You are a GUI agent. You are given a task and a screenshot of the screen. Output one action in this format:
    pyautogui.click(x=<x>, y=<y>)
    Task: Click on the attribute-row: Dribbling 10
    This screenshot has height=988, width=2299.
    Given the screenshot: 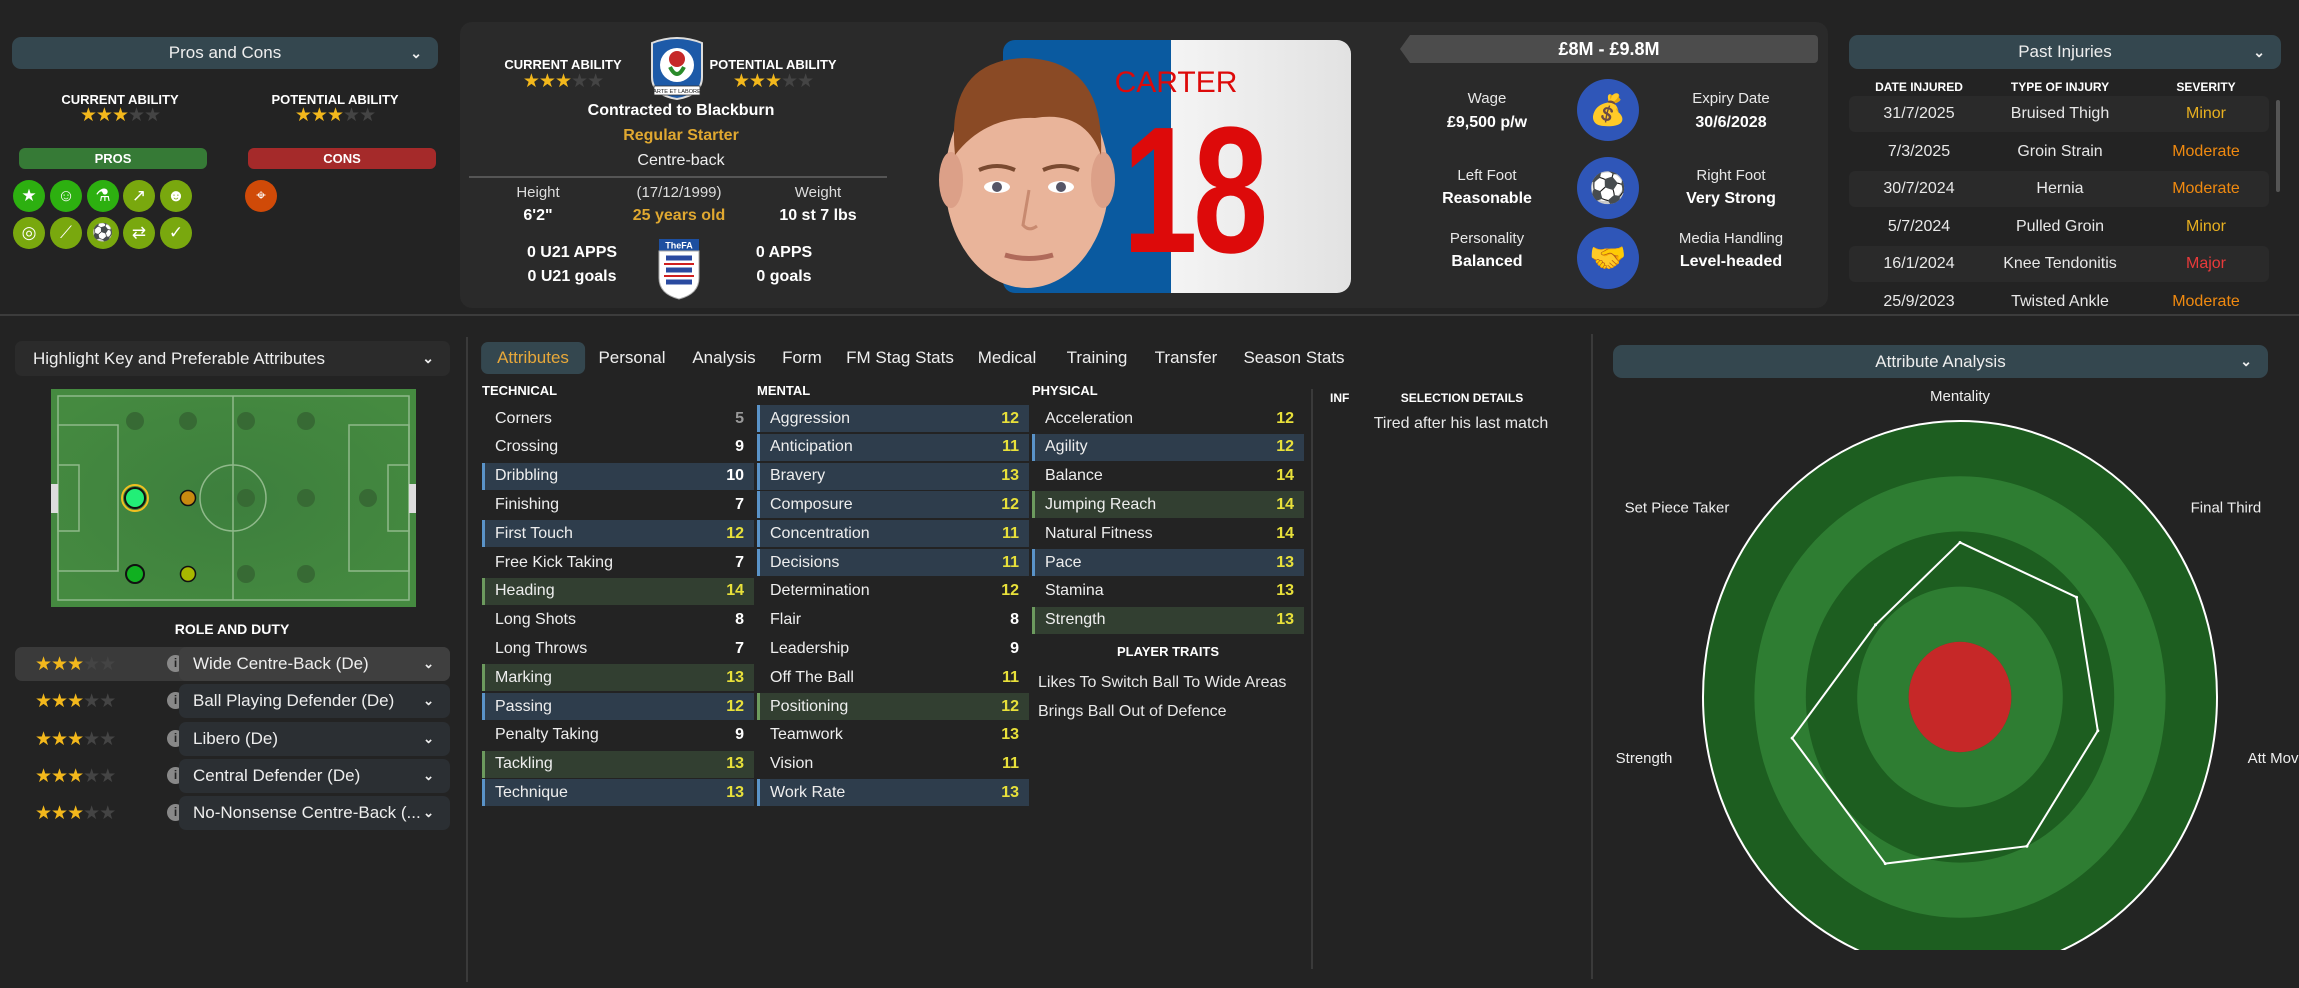 What is the action you would take?
    pyautogui.click(x=618, y=476)
    